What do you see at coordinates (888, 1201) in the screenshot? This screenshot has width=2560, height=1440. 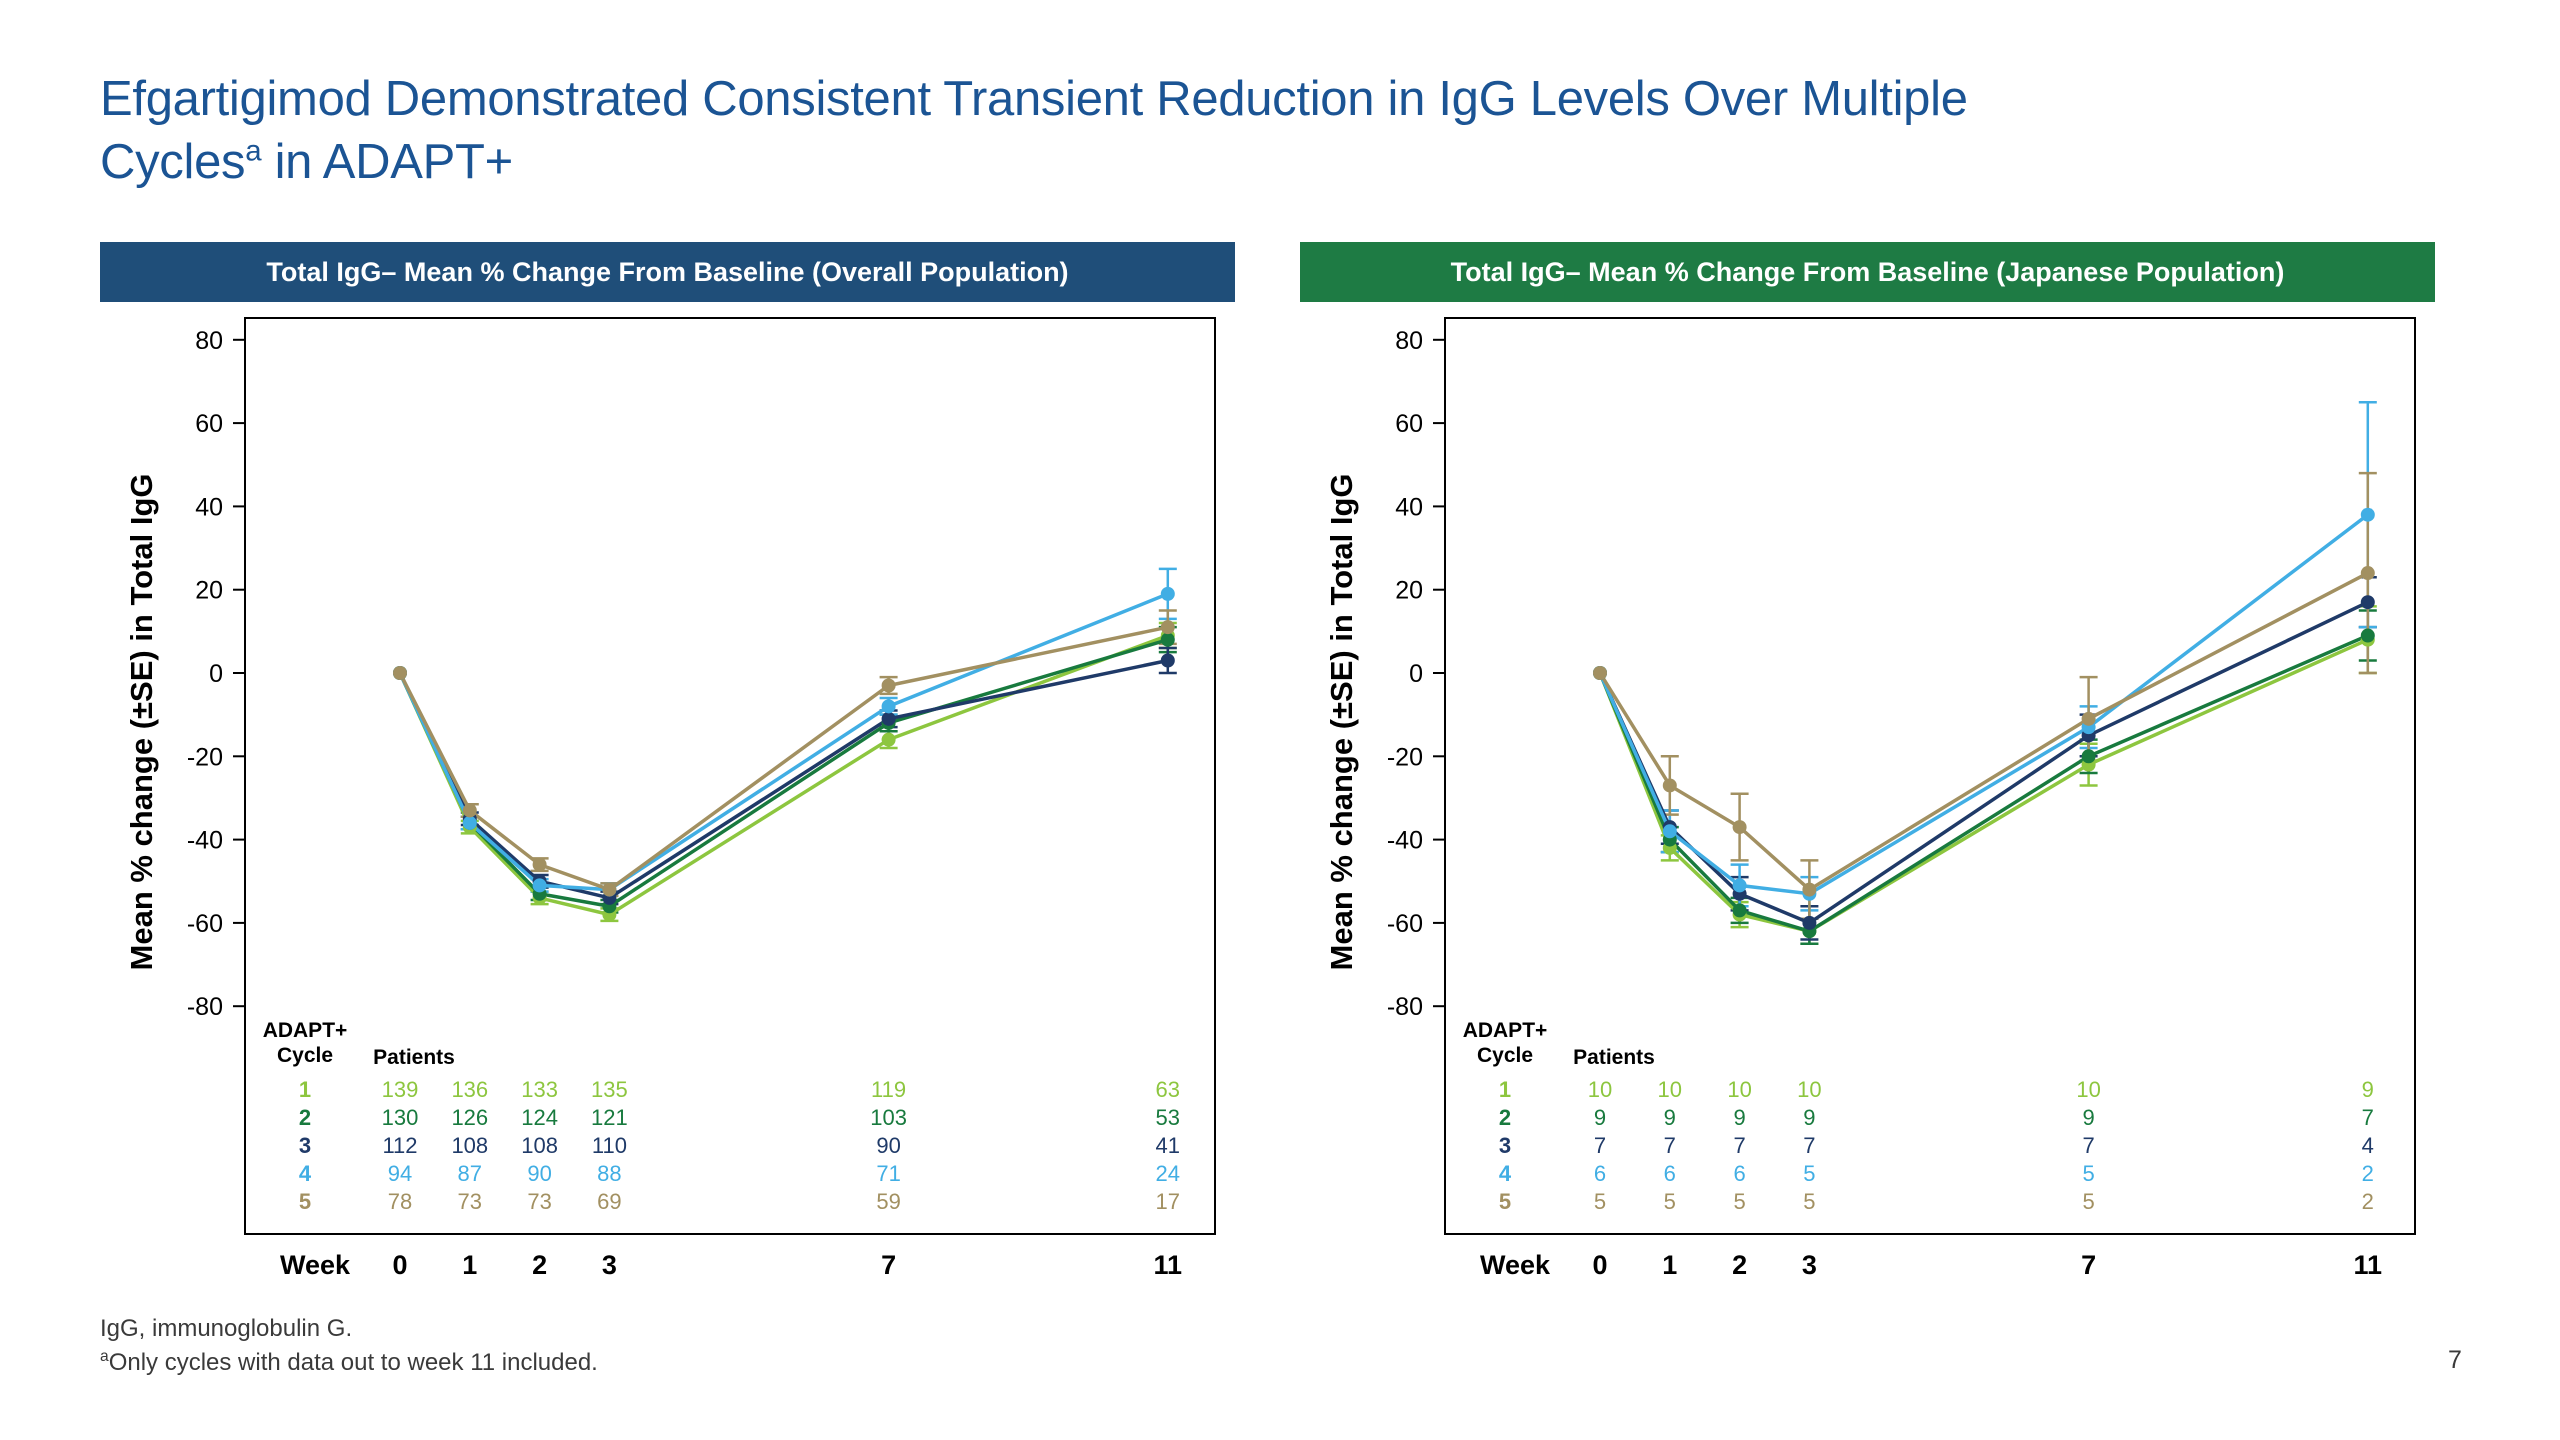 I see `svg-text: 59` at bounding box center [888, 1201].